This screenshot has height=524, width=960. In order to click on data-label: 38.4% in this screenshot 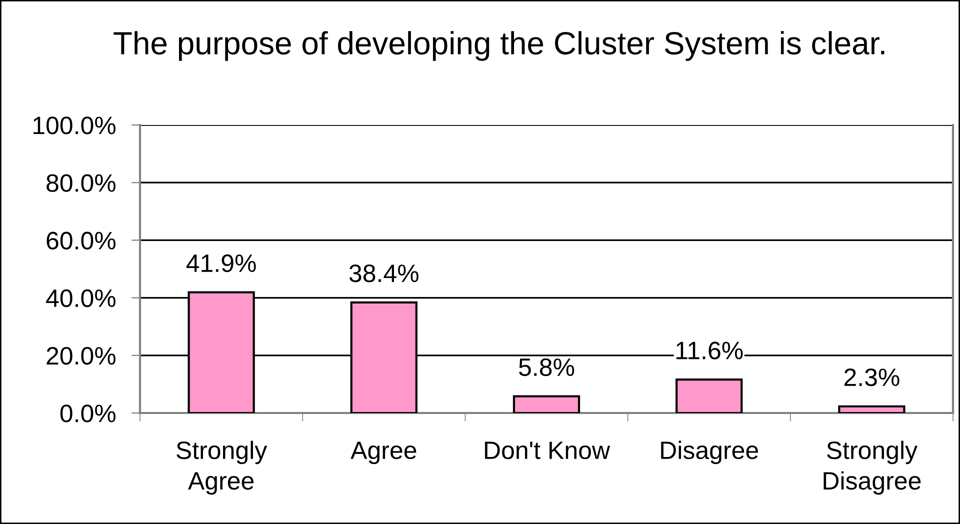, I will do `click(383, 273)`.